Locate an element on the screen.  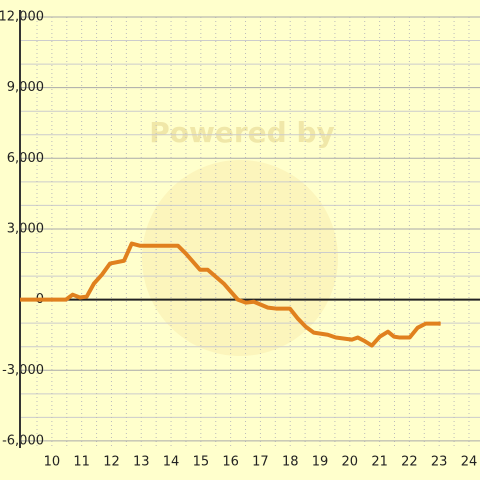
x-tick-label: 10 is located at coordinates (52, 462).